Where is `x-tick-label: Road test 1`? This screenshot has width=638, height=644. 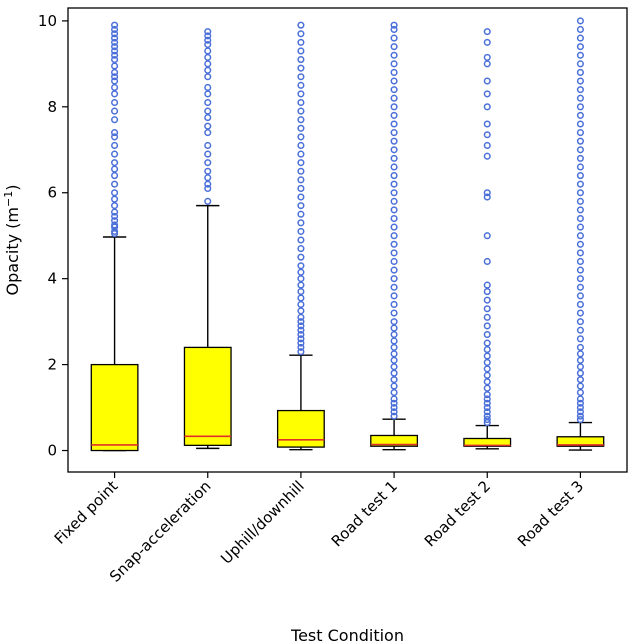
x-tick-label: Road test 1 is located at coordinates (364, 513).